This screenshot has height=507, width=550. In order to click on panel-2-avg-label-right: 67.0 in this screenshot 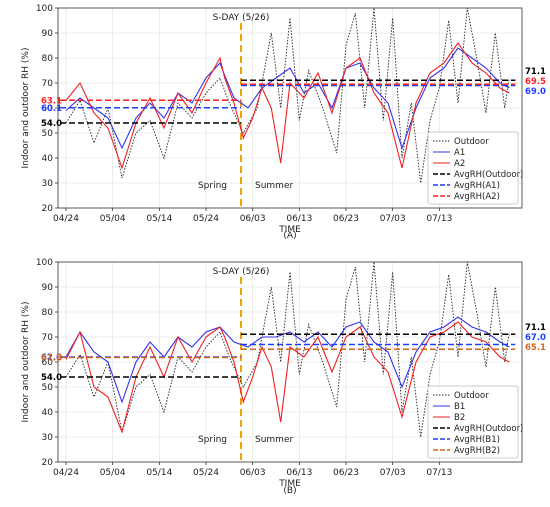, I will do `click(535, 338)`.